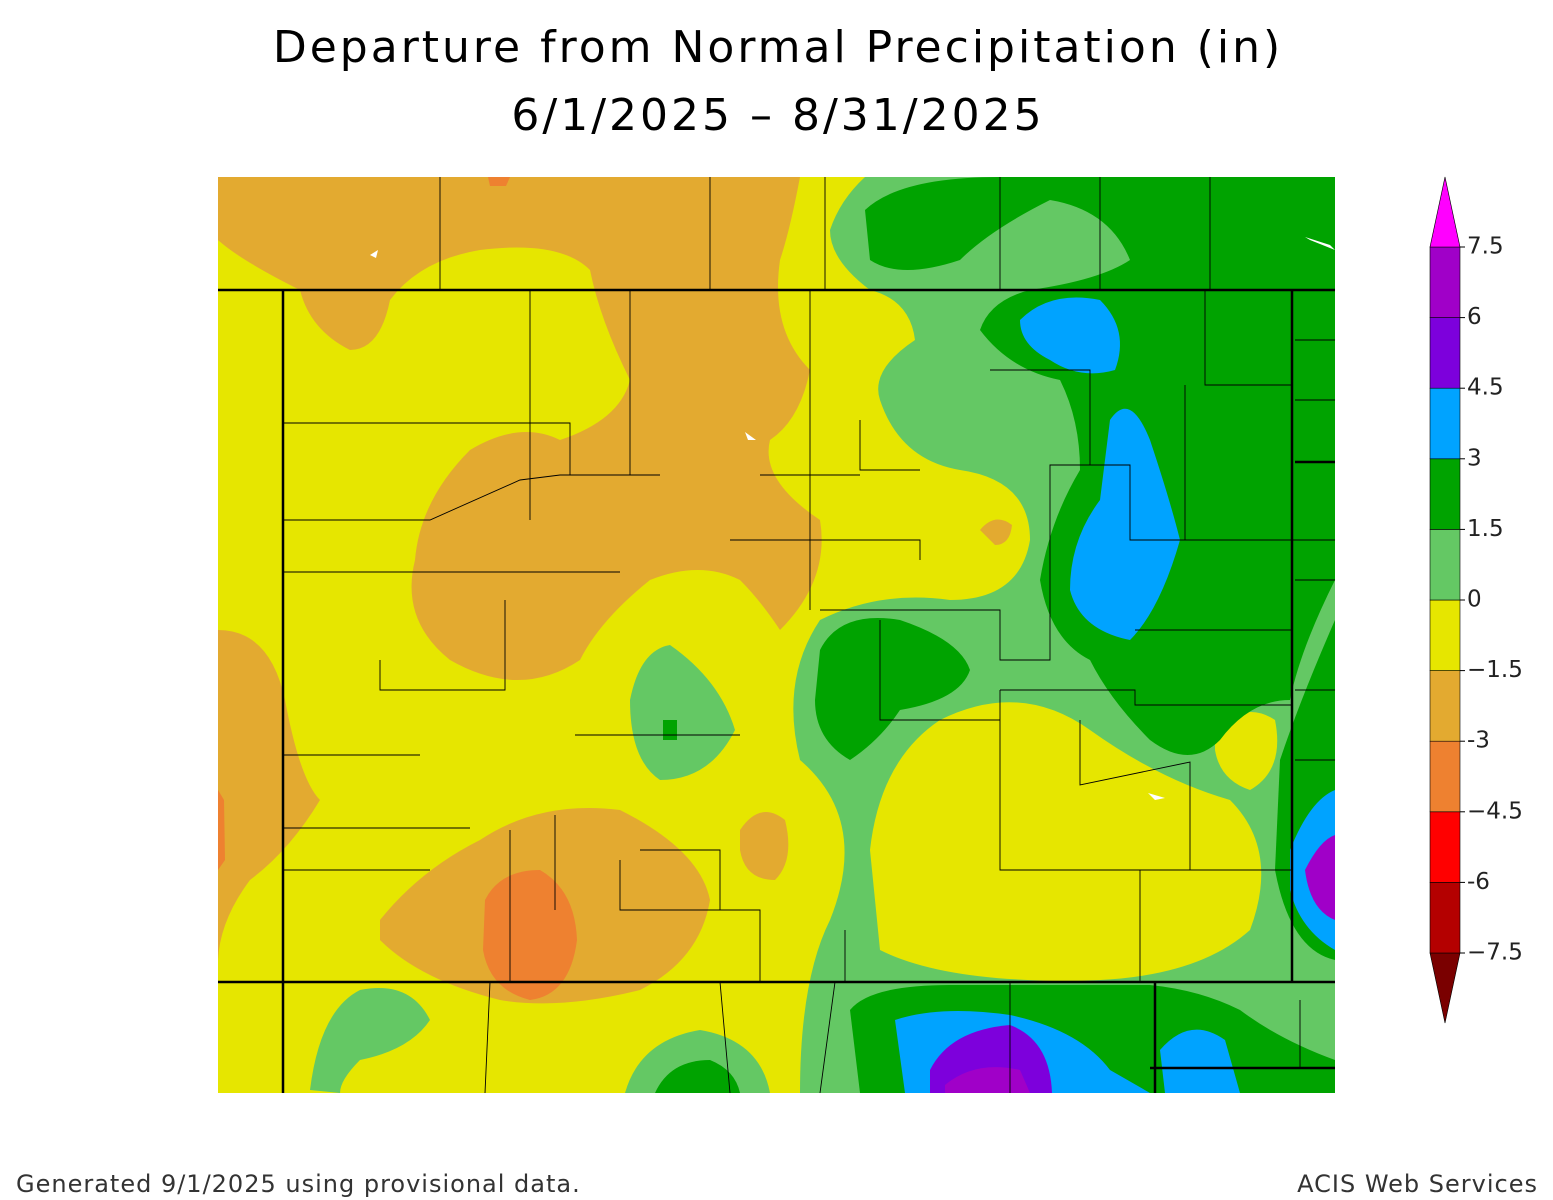 The height and width of the screenshot is (1200, 1553). Describe the element at coordinates (1445, 212) in the screenshot. I see `colorbar-high-triangle` at that location.